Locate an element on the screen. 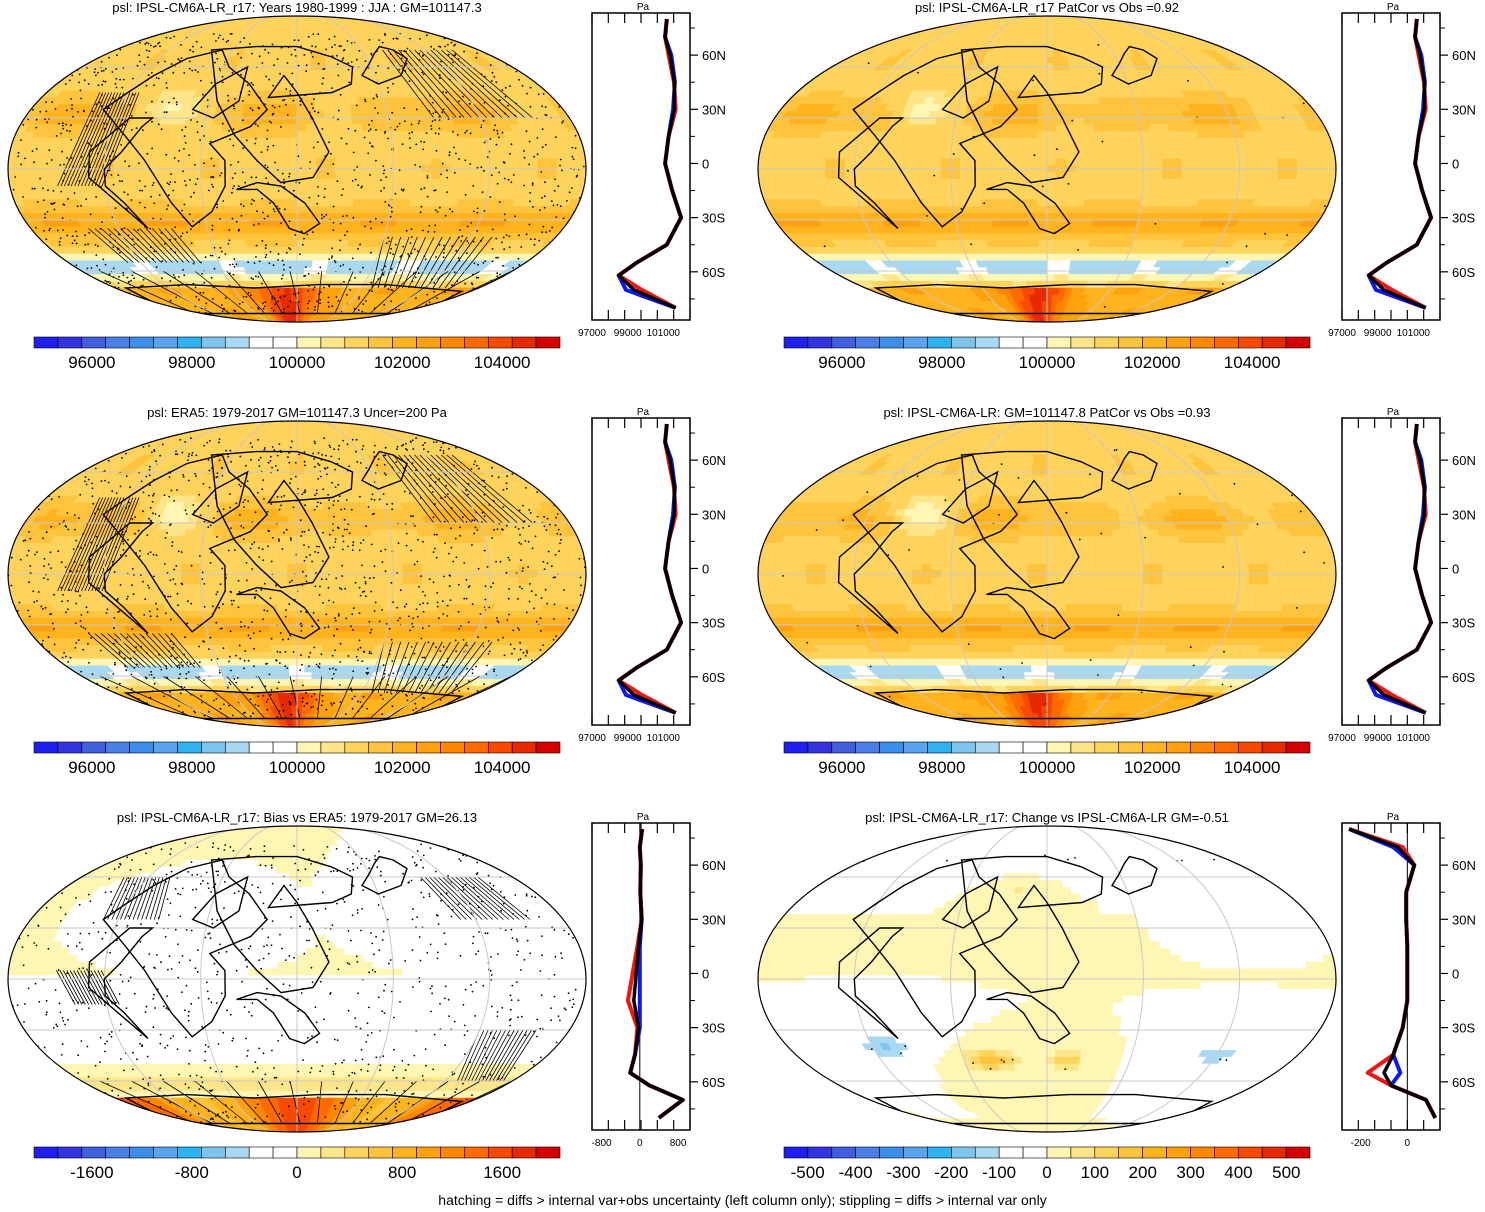 The height and width of the screenshot is (1212, 1485). colorbar-tick-label: 500 is located at coordinates (1286, 1172).